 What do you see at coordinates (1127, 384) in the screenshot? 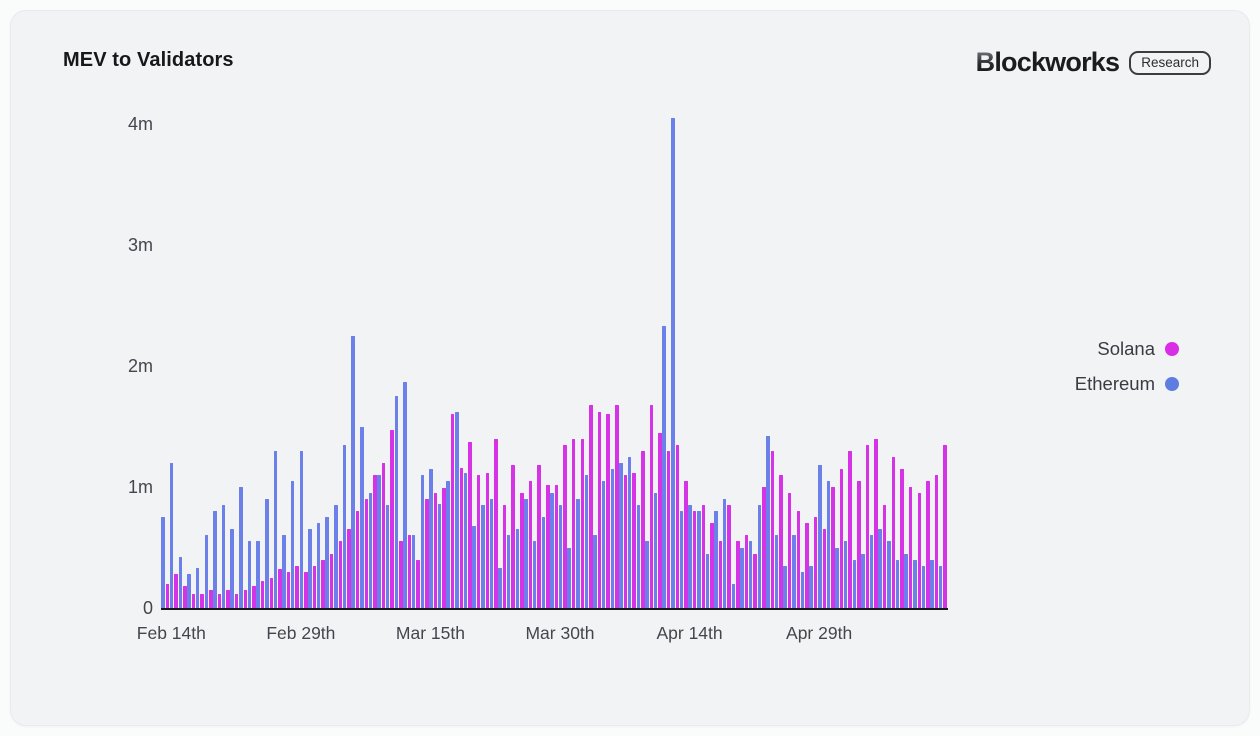
I see `legend-item-ethereum: Ethereum` at bounding box center [1127, 384].